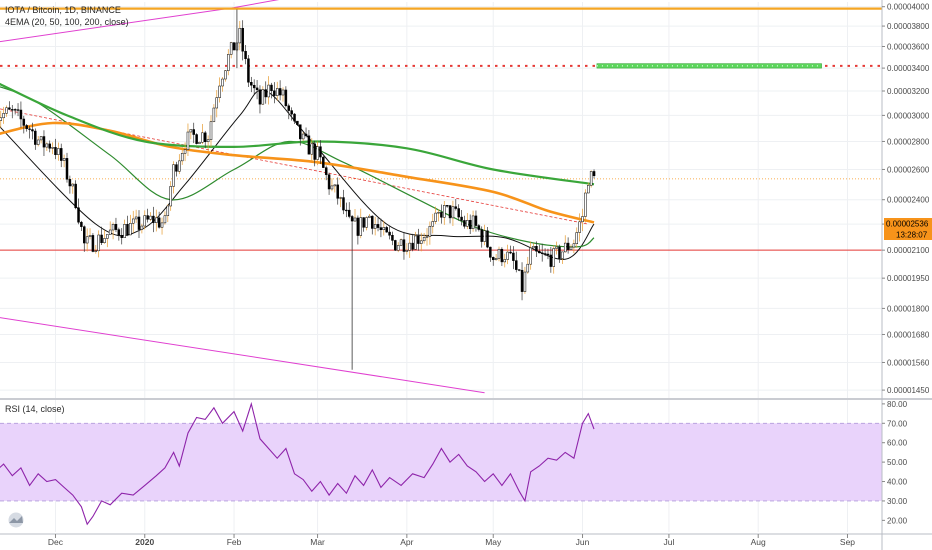 This screenshot has height=550, width=932. I want to click on tradingview-logo-icon, so click(16, 520).